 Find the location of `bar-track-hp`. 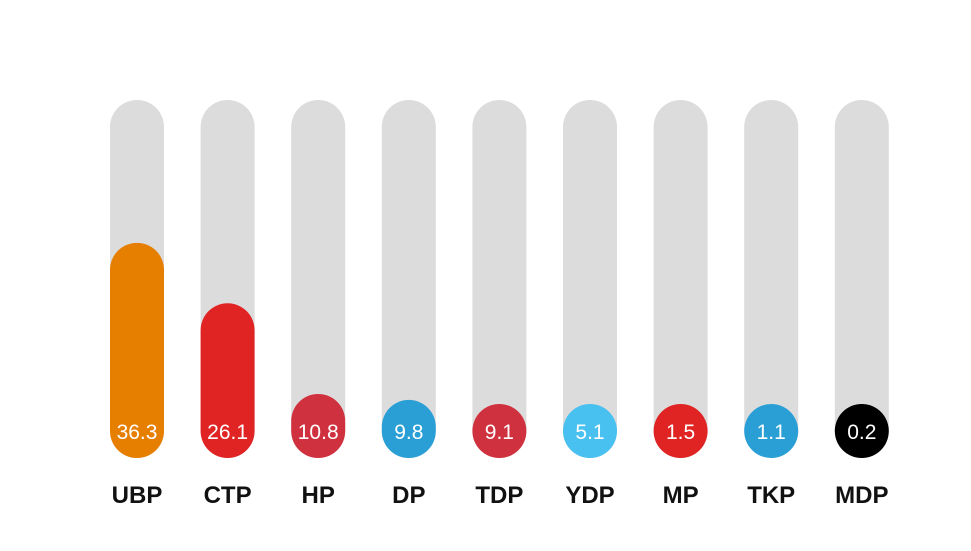

bar-track-hp is located at coordinates (318, 279).